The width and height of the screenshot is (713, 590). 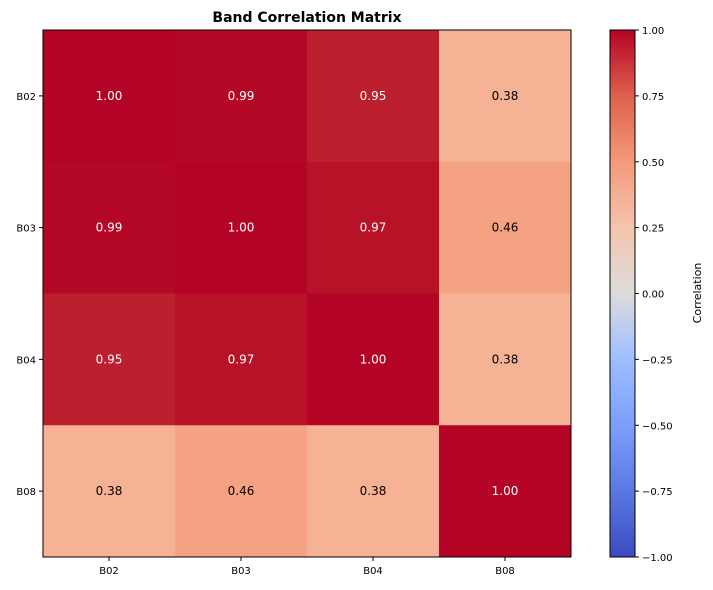 I want to click on heatmap-cell-B02-B04, so click(x=373, y=96).